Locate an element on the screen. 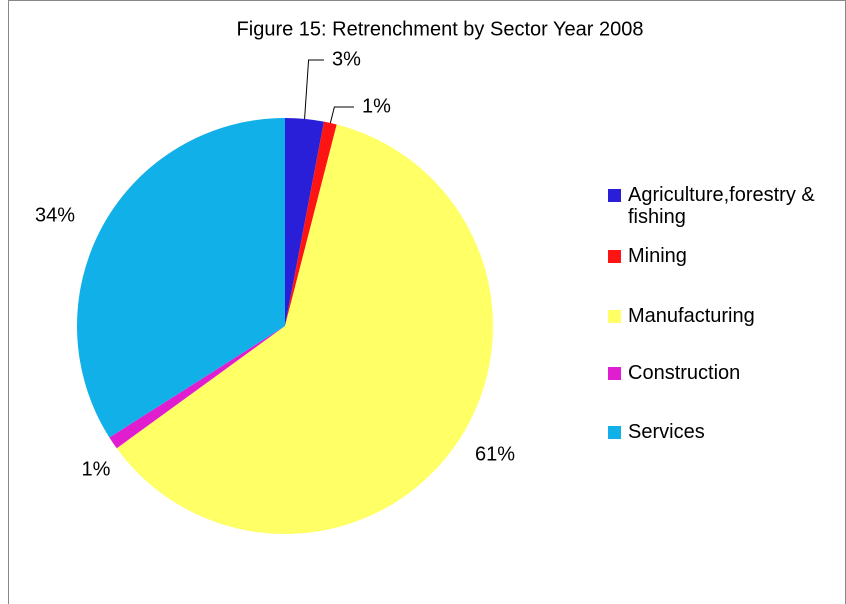 The width and height of the screenshot is (846, 604). legend-item: Services is located at coordinates (726, 432).